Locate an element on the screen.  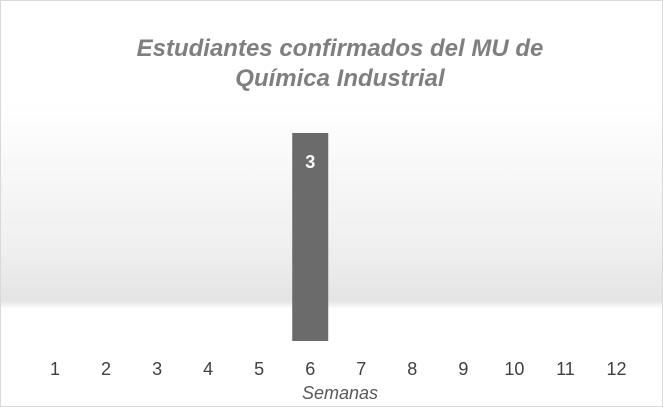
x-tick-label: 4 is located at coordinates (208, 369).